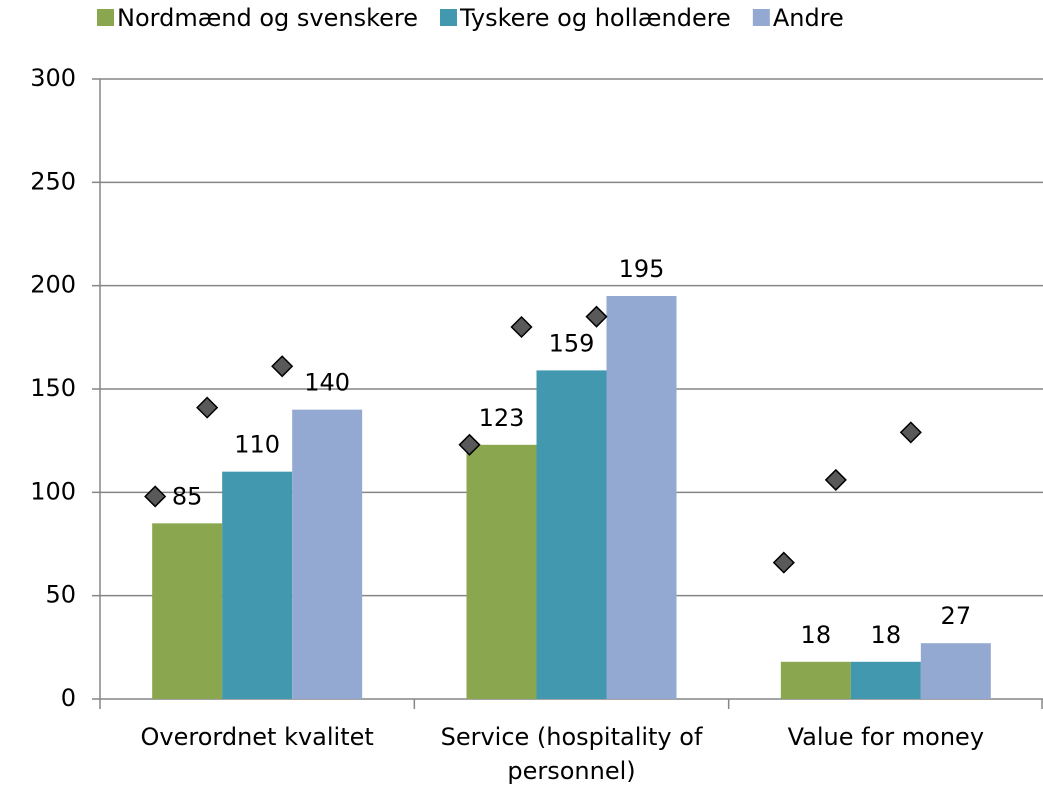 This screenshot has width=1043, height=798. Describe the element at coordinates (53, 491) in the screenshot. I see `y-tick-label: 100` at that location.